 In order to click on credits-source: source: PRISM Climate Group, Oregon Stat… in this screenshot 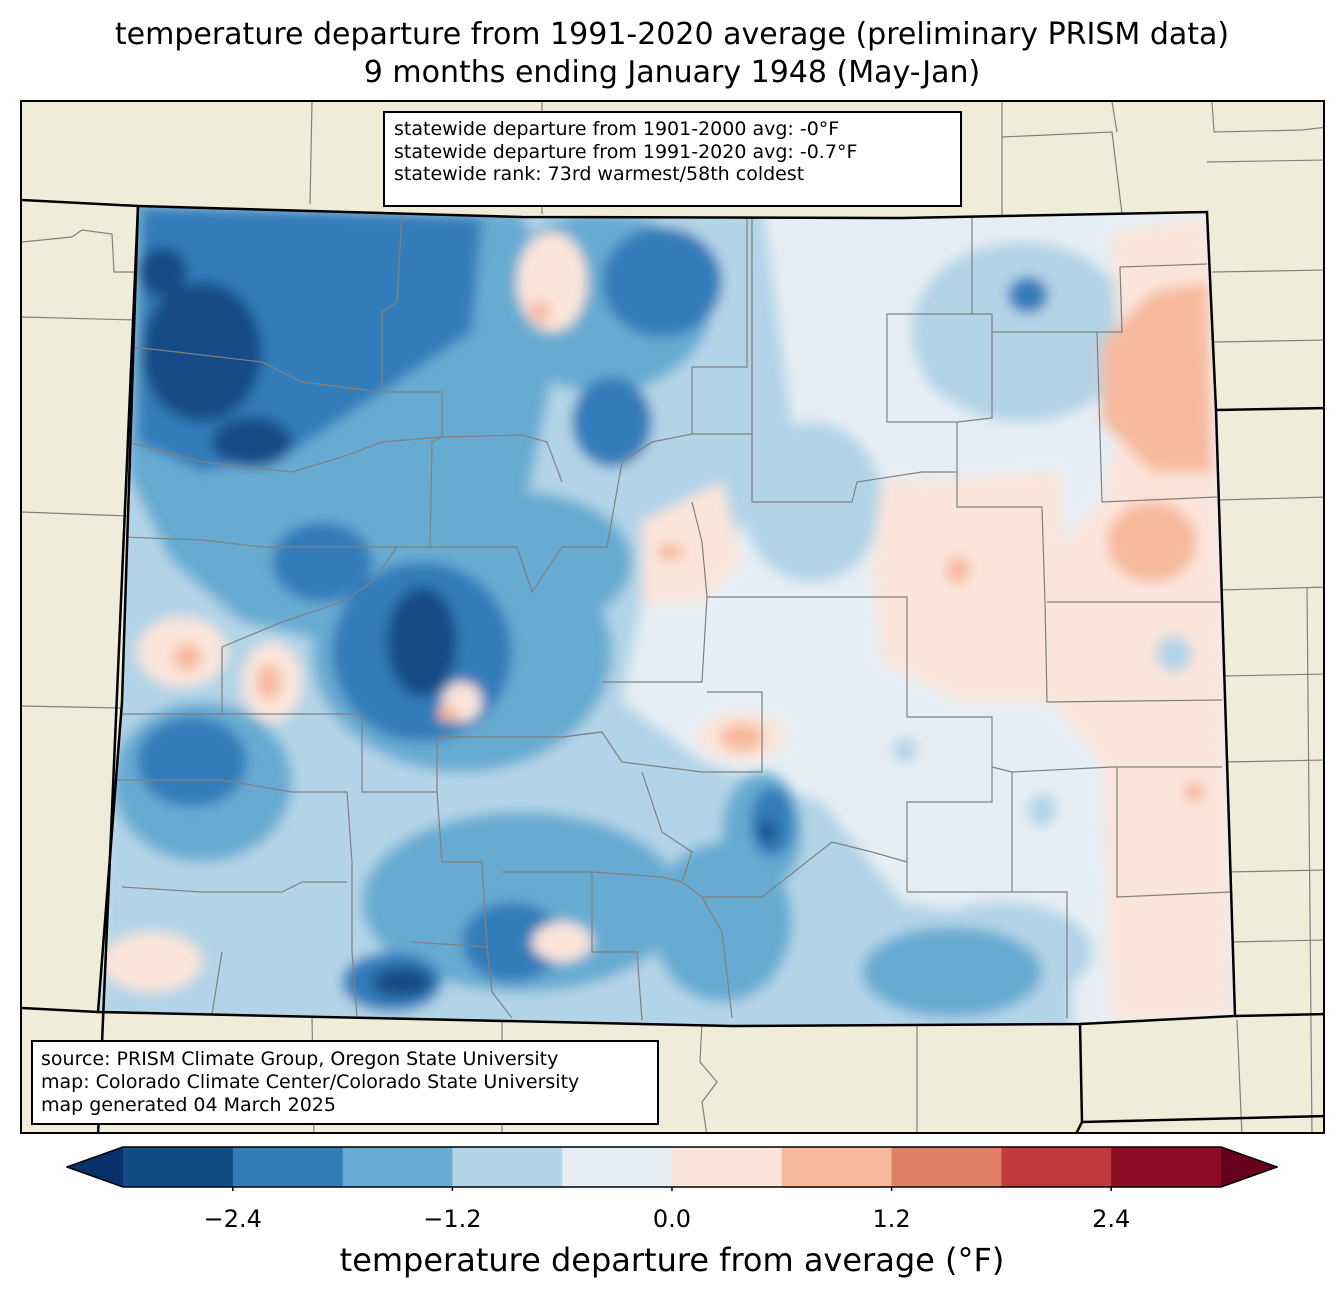, I will do `click(300, 1059)`.